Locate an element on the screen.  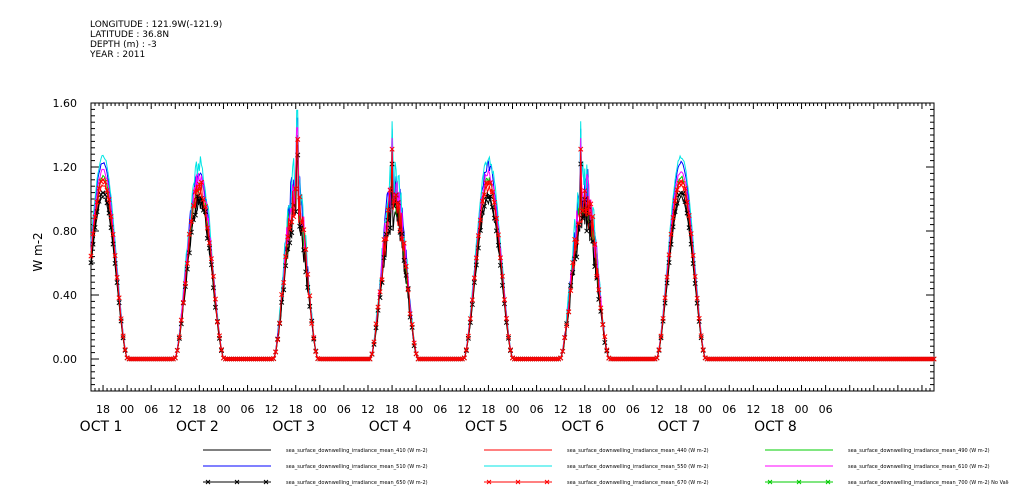
longitude-label: LONGITUDE : 121.9W(-121.9) is located at coordinates (156, 25).